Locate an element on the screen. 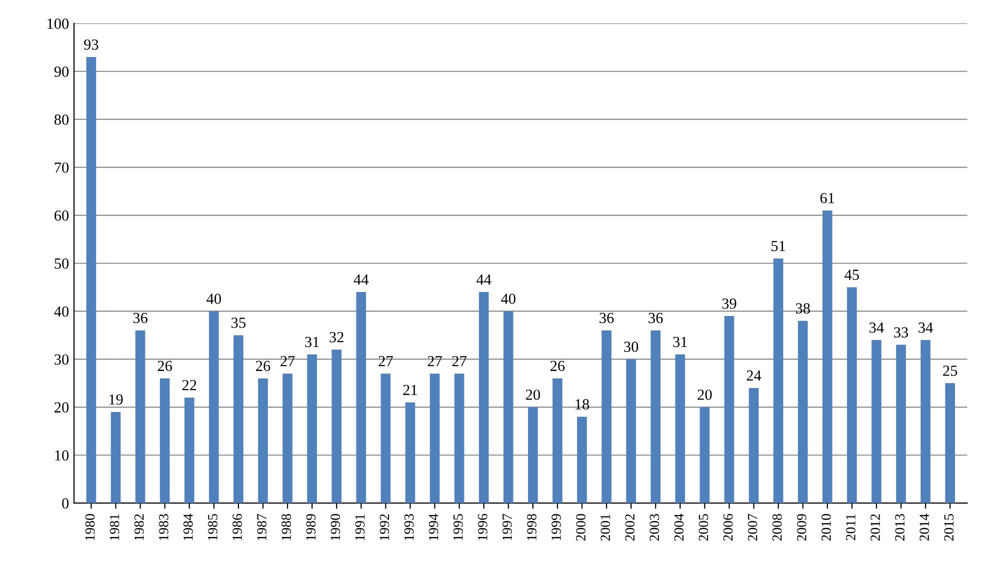 This screenshot has width=987, height=585. data-label: 33 is located at coordinates (901, 332).